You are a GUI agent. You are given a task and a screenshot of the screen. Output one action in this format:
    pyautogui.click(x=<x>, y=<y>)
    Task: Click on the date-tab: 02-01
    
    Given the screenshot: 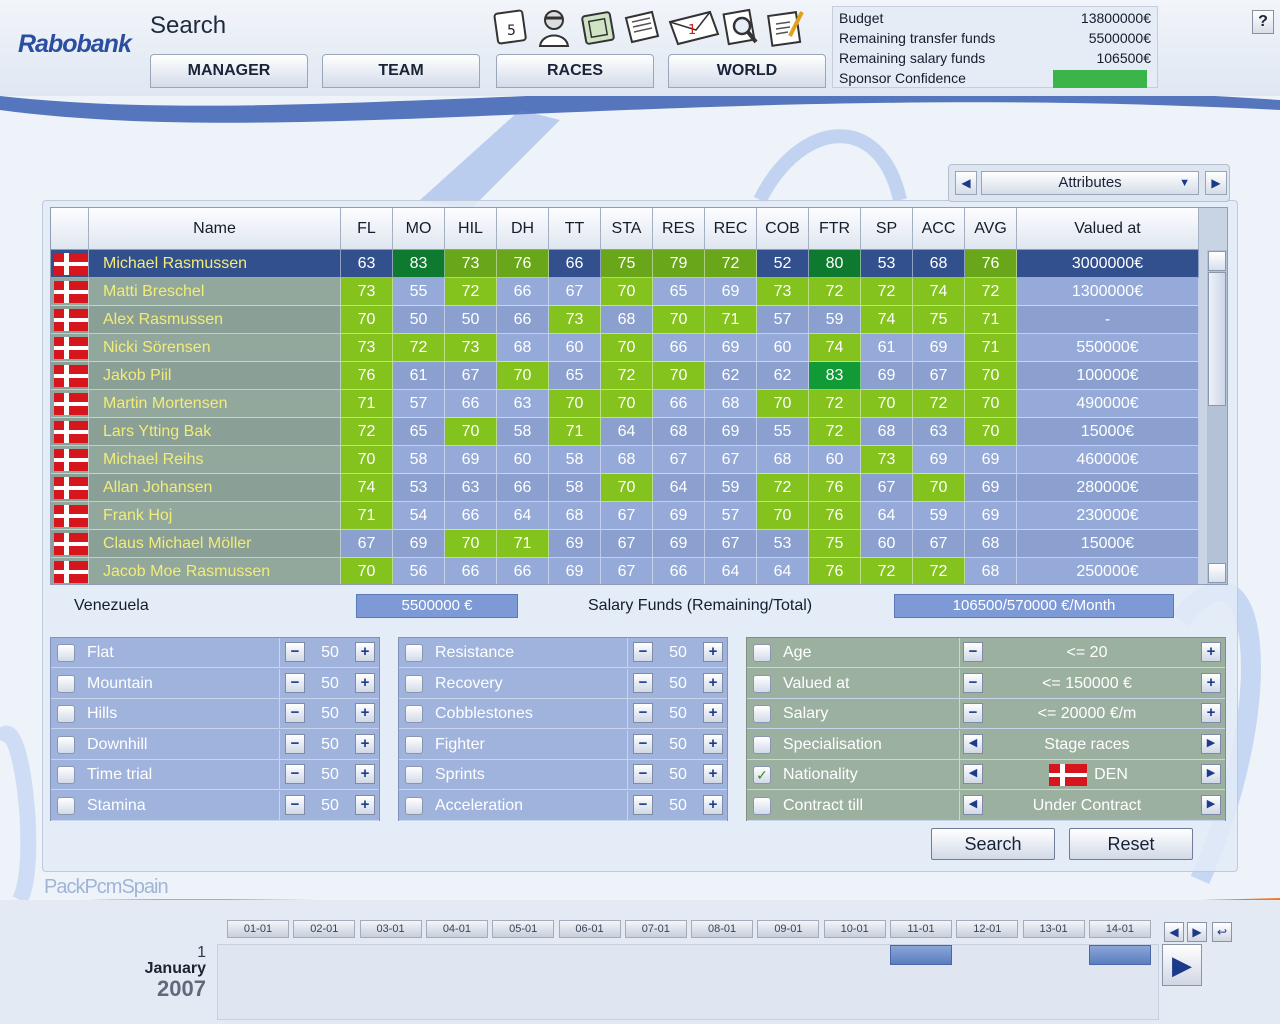 What is the action you would take?
    pyautogui.click(x=324, y=929)
    